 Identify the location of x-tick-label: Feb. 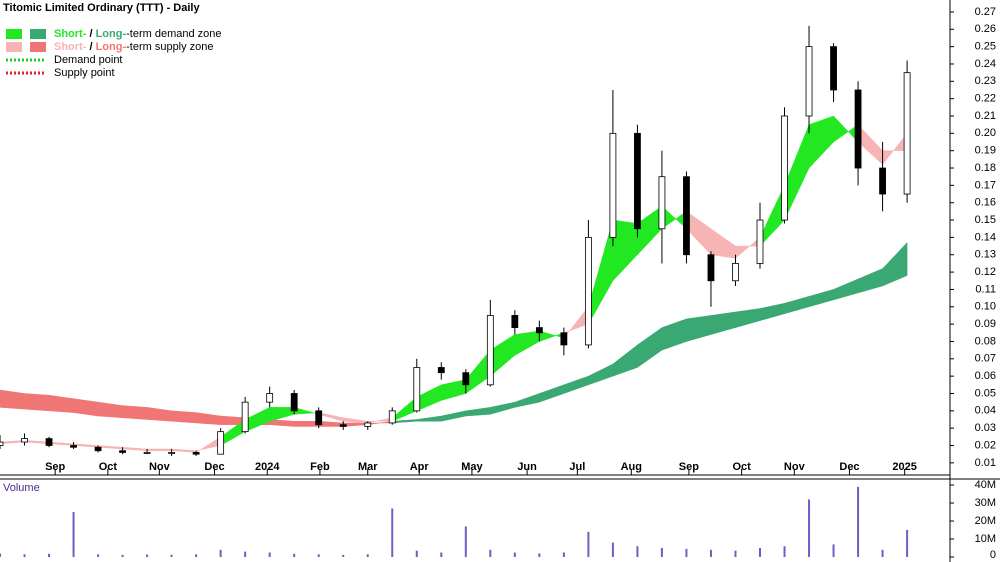
(320, 467).